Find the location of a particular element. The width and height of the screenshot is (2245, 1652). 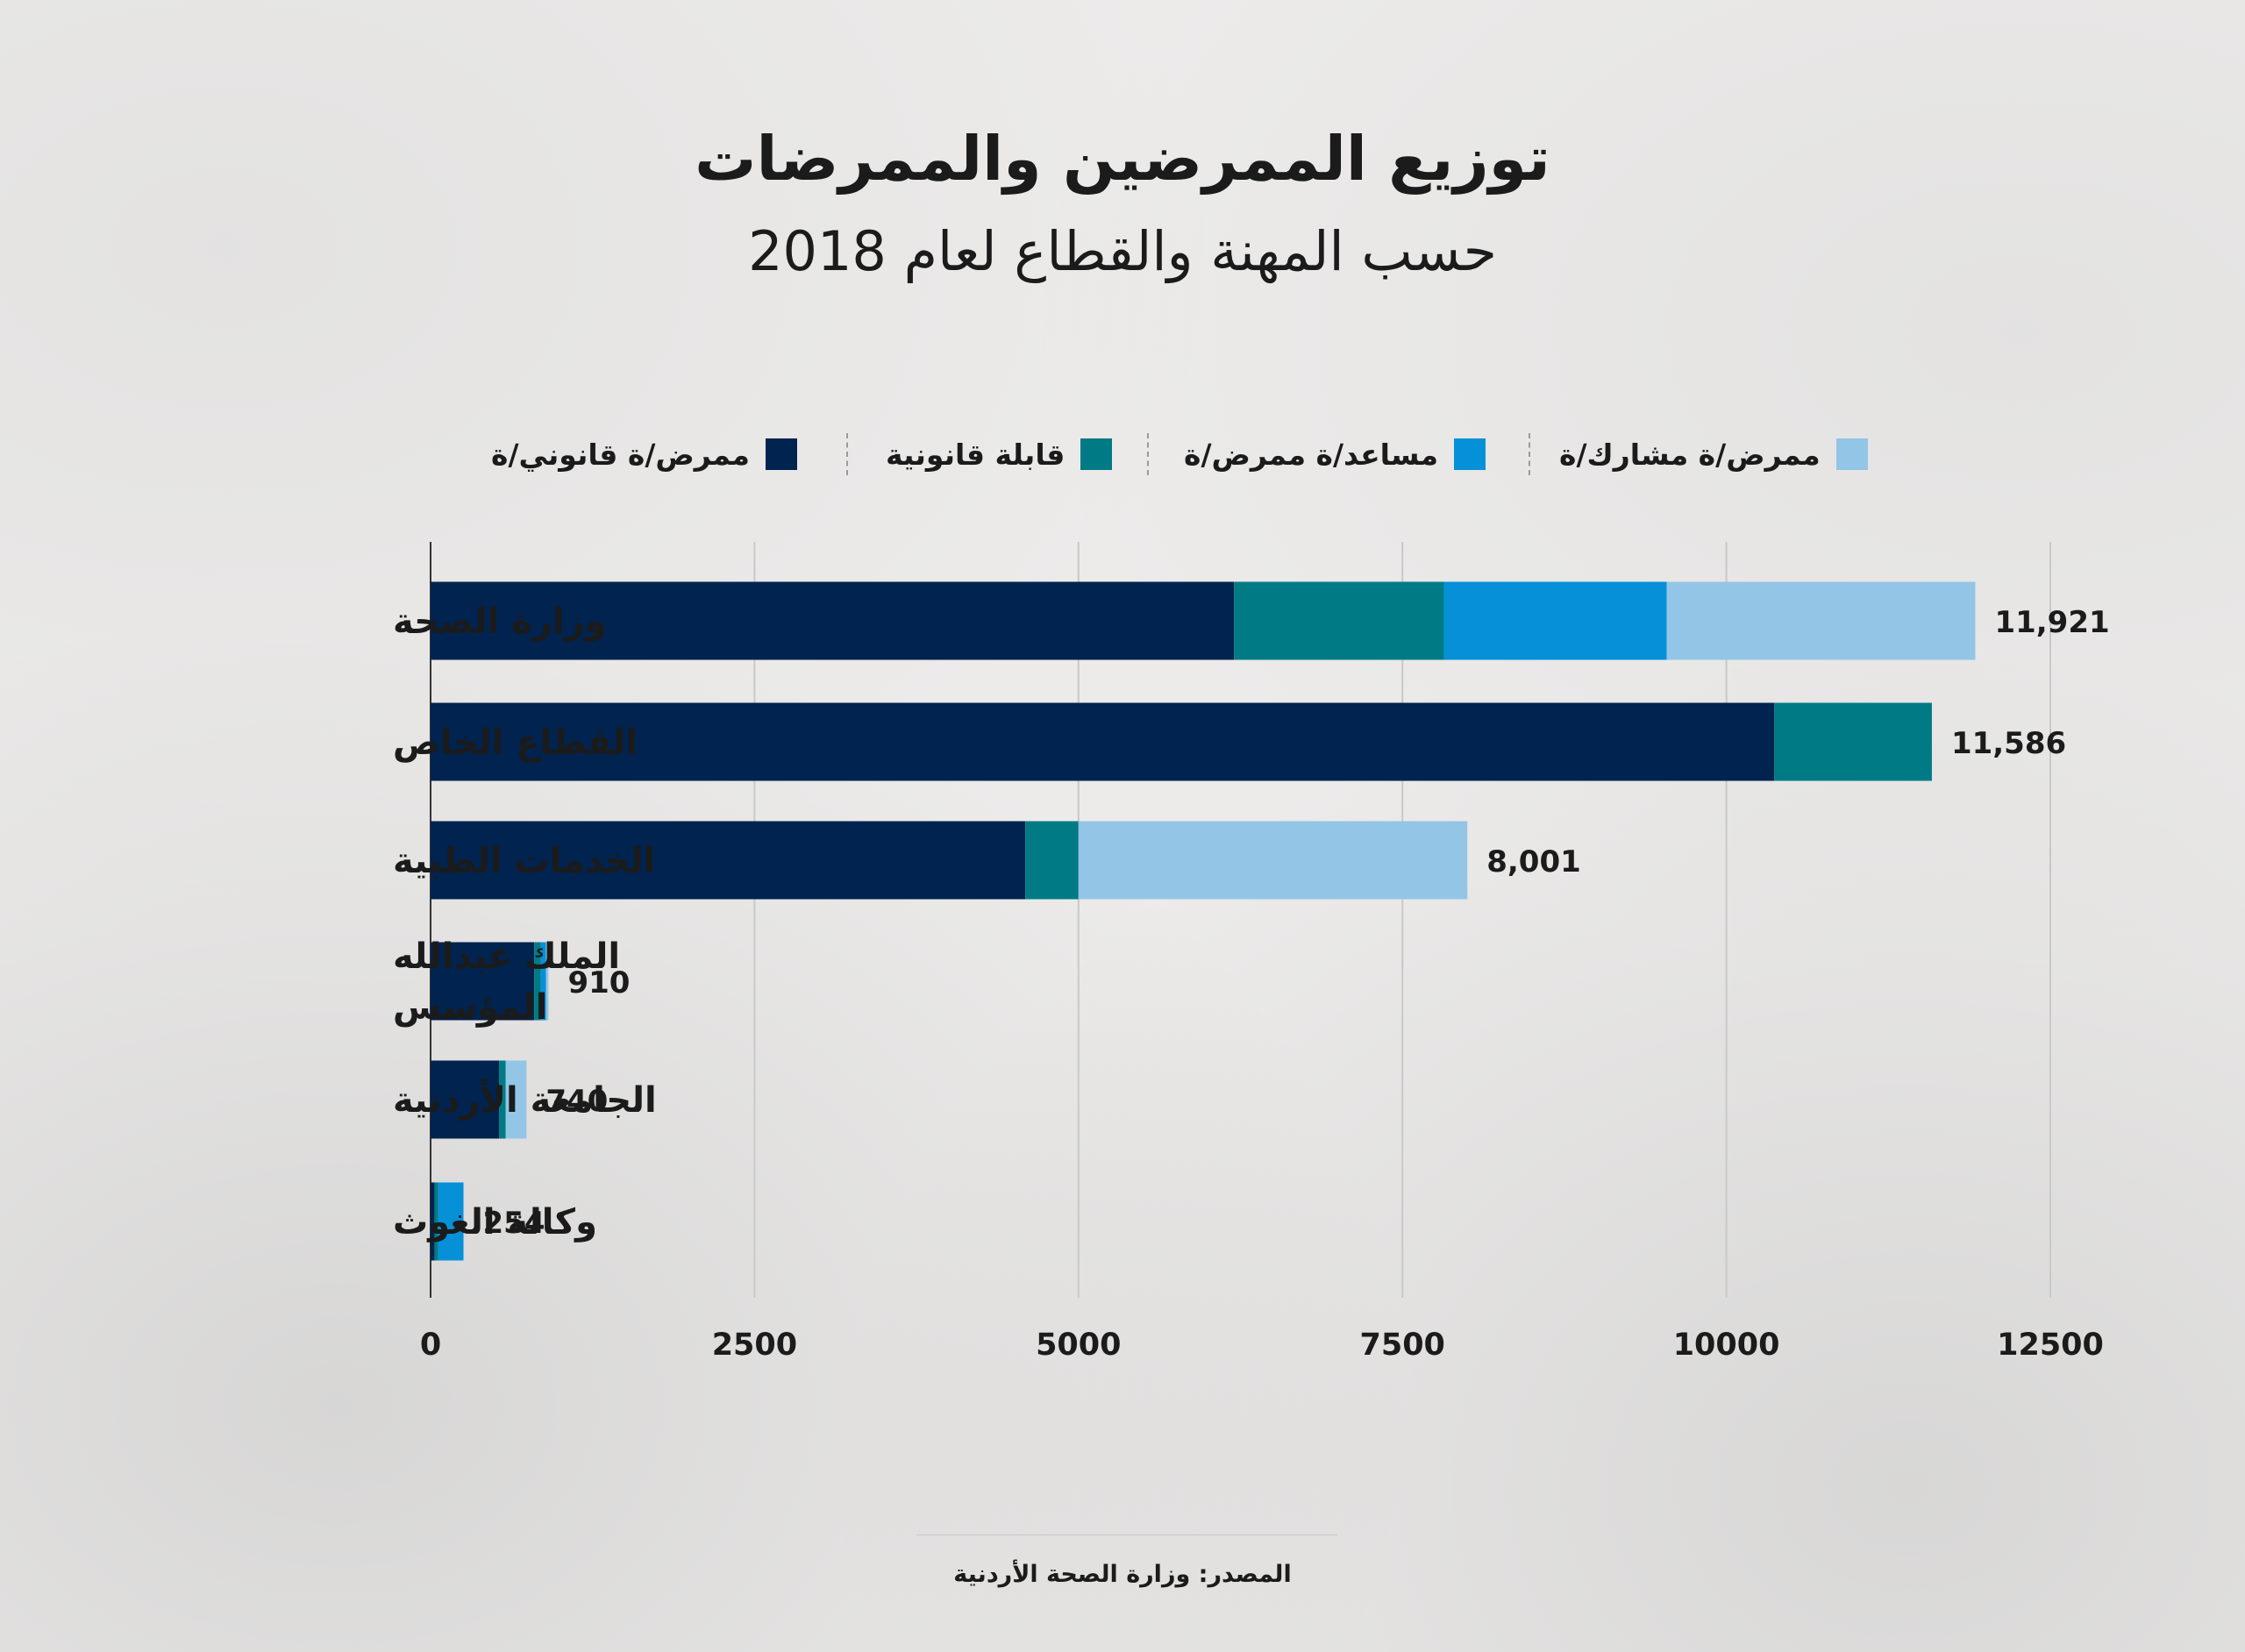

x-tick-label: 10000 is located at coordinates (1726, 1345).